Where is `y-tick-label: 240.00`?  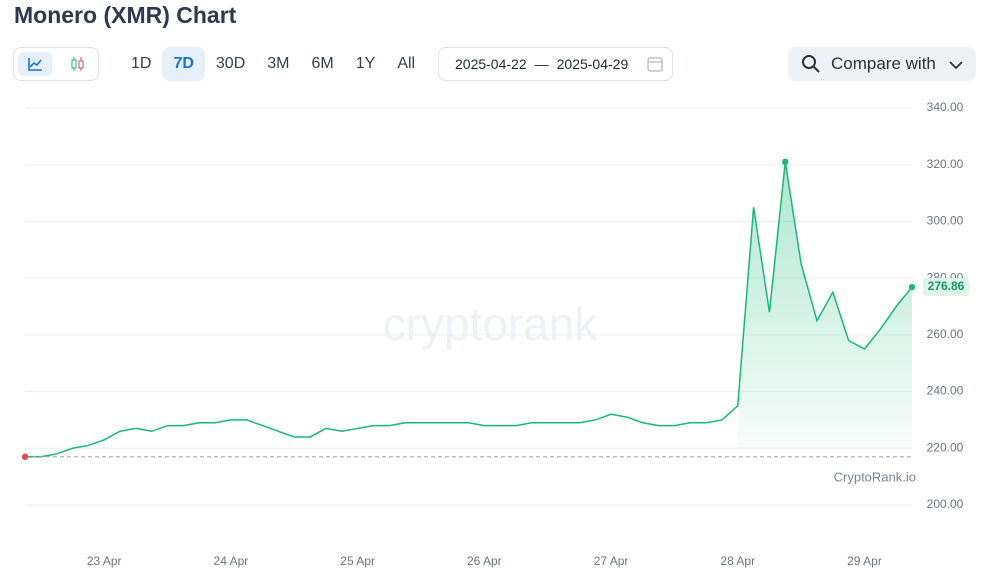
y-tick-label: 240.00 is located at coordinates (945, 391).